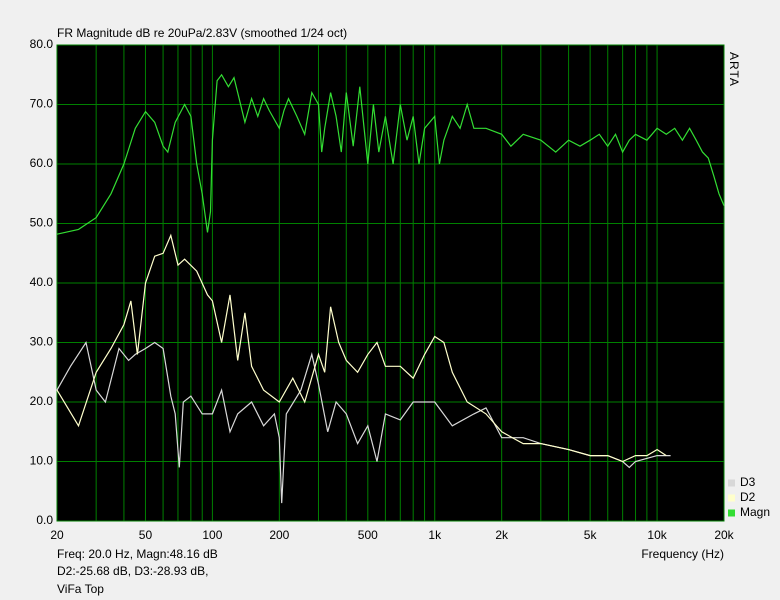  What do you see at coordinates (734, 69) in the screenshot?
I see `side-label: ARTA` at bounding box center [734, 69].